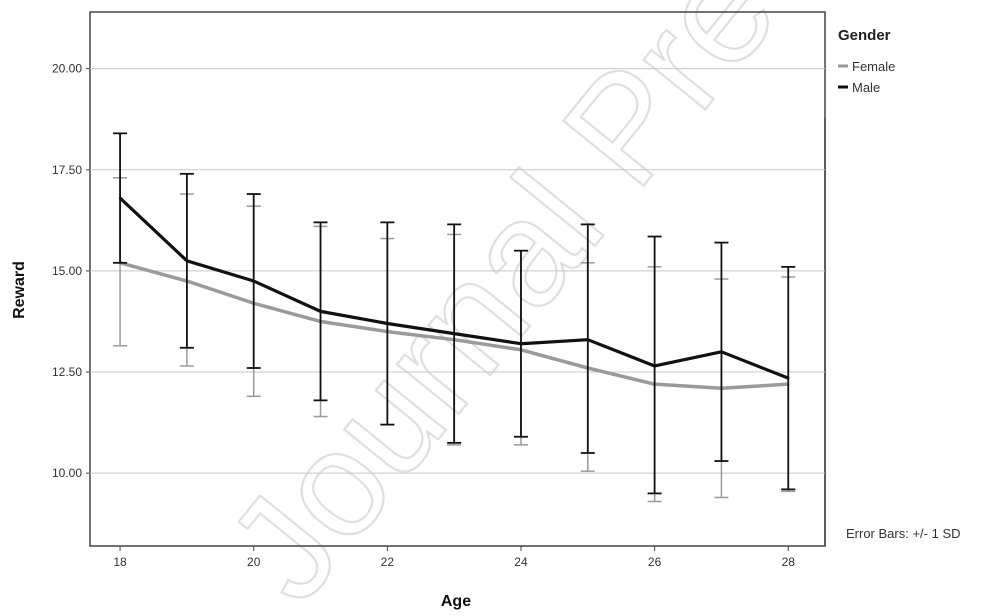 The width and height of the screenshot is (1001, 616). I want to click on y-tick-label: 12.50, so click(67, 372).